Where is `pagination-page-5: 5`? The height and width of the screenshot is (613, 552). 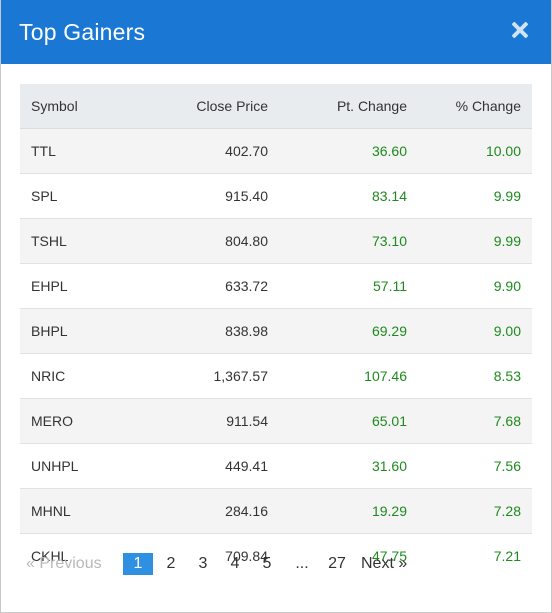
pagination-page-5: 5 is located at coordinates (267, 563).